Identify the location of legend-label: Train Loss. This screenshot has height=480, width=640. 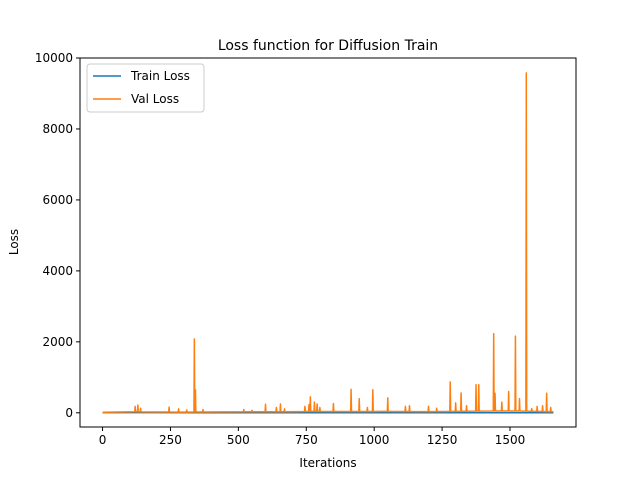
(160, 76).